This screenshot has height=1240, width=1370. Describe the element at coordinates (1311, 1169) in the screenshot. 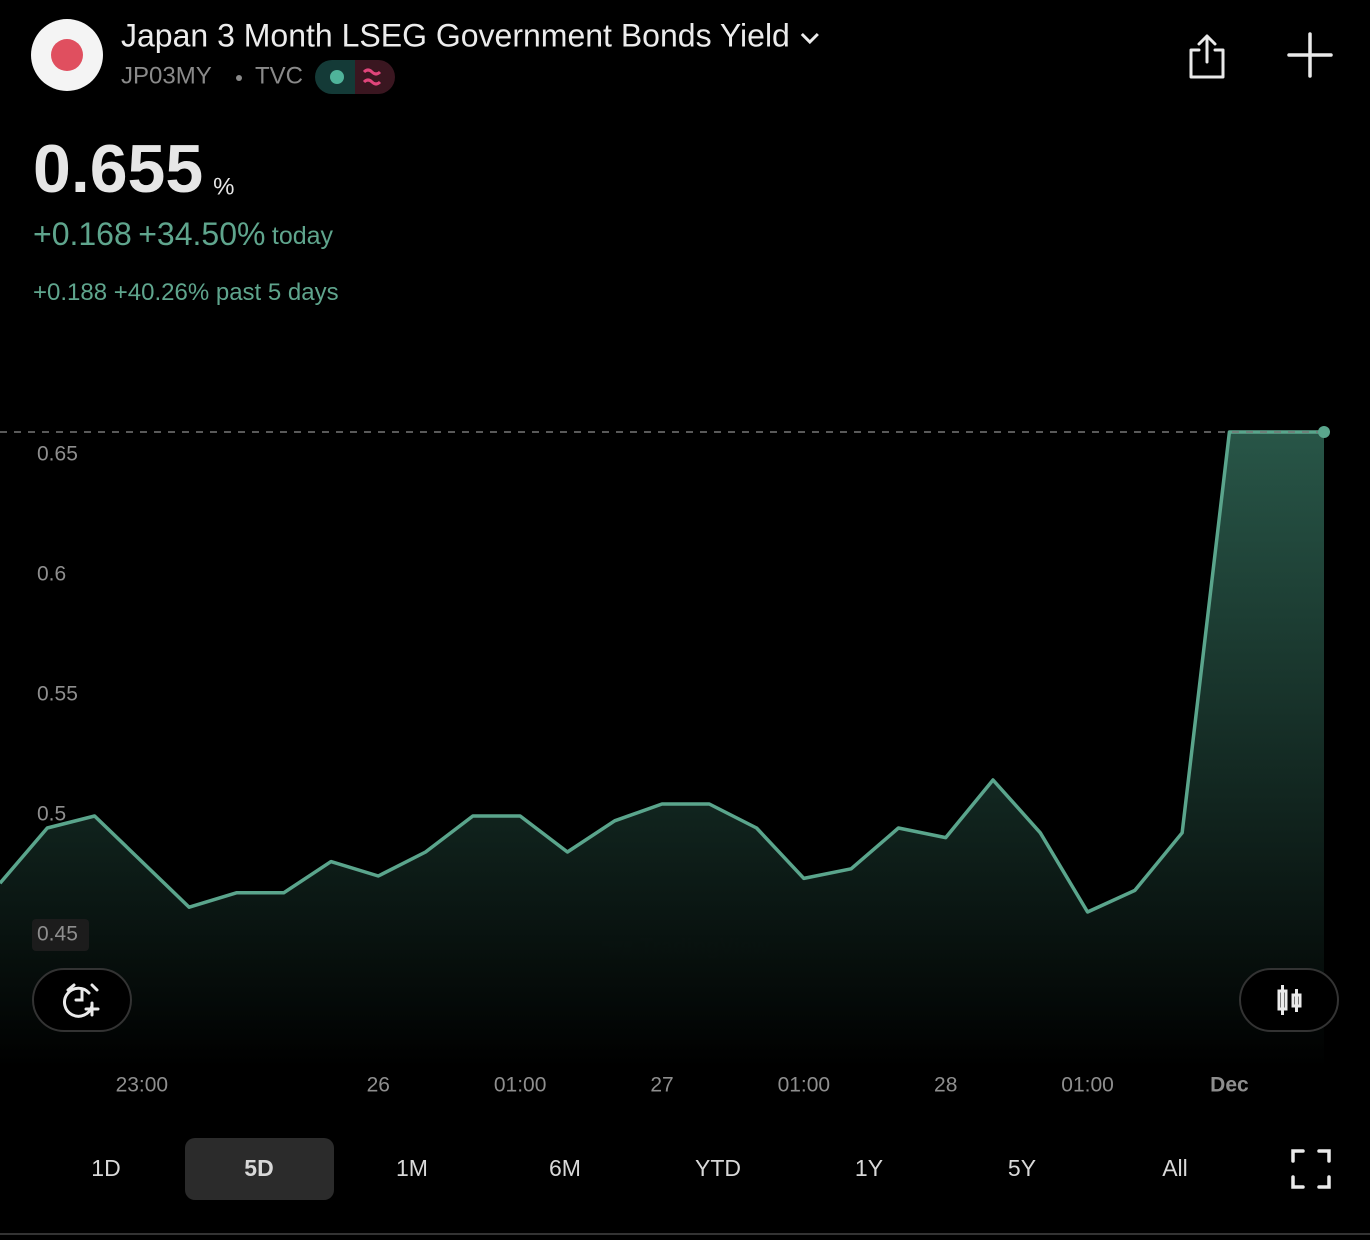

I see `fullscreen-button` at that location.